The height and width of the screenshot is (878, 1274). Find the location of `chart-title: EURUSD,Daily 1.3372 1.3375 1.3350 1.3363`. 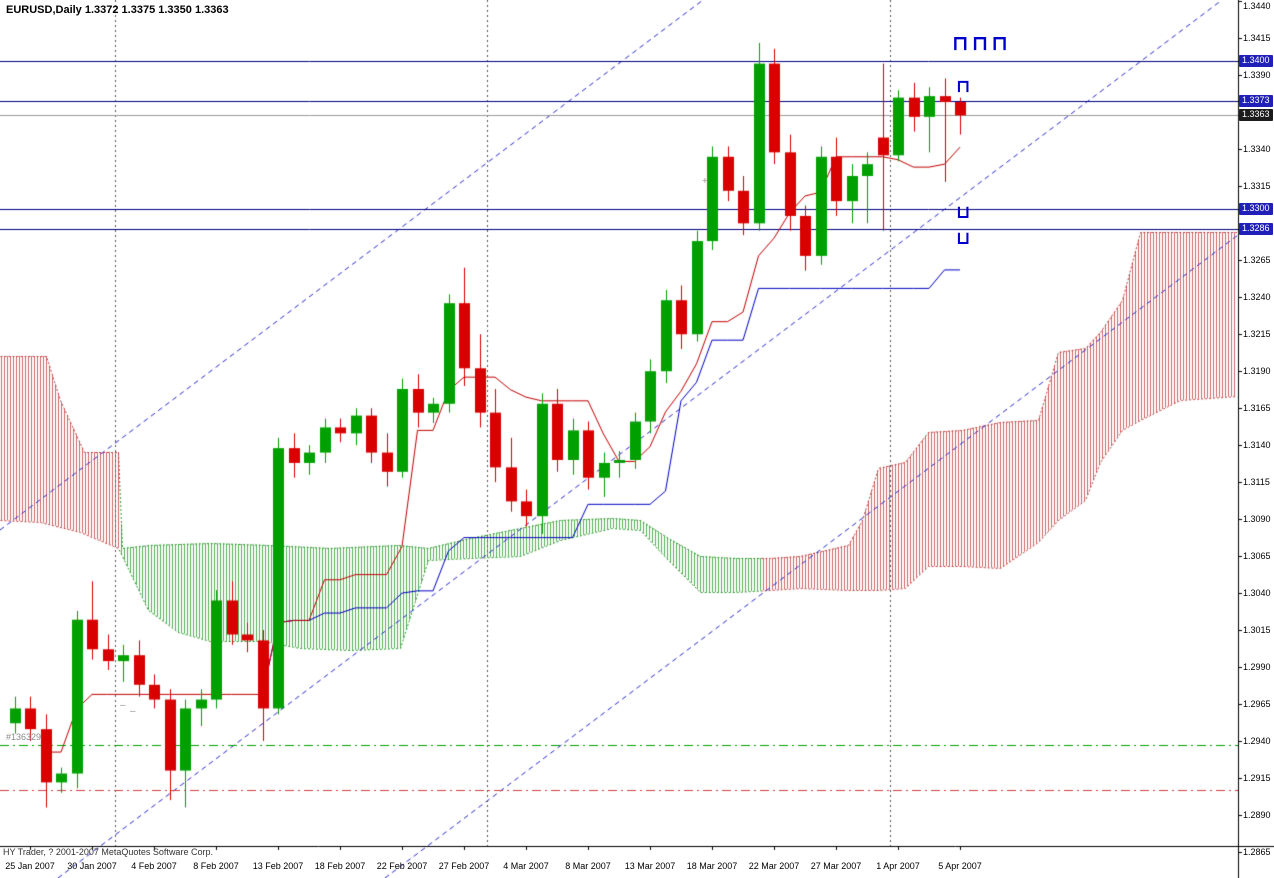

chart-title: EURUSD,Daily 1.3372 1.3375 1.3350 1.3363 is located at coordinates (117, 10).